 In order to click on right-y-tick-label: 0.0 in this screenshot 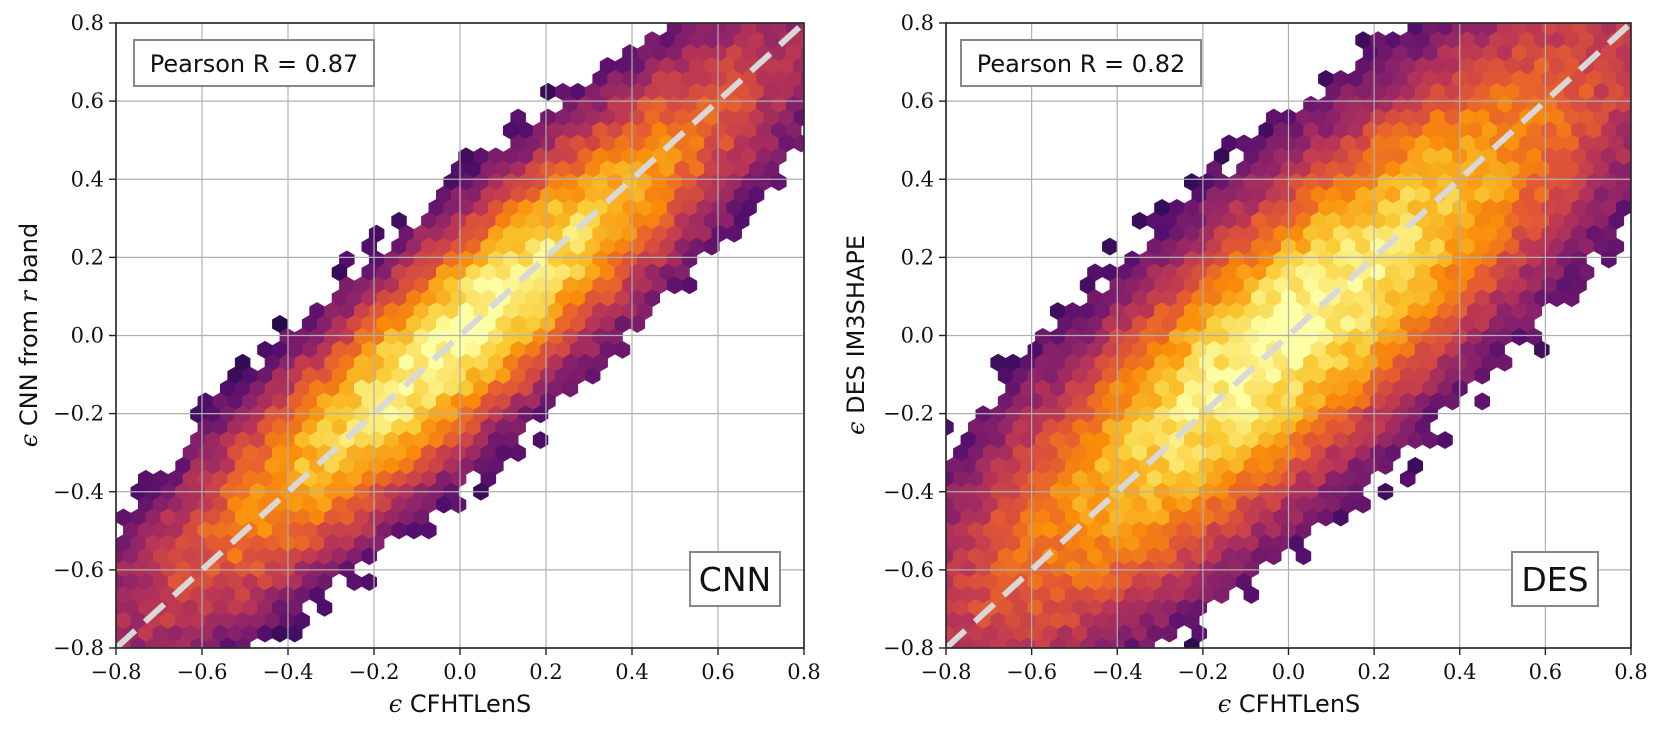, I will do `click(917, 336)`.